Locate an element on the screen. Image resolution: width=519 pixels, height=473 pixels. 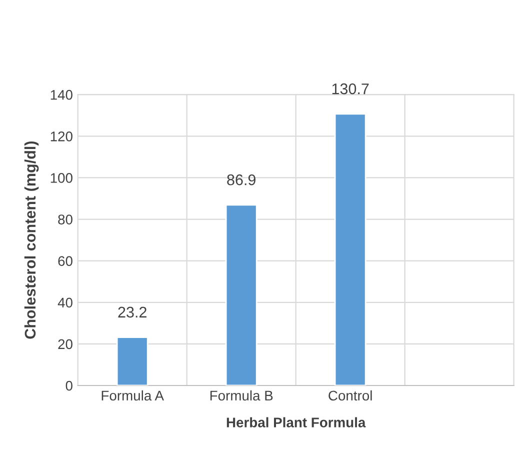
x-tick-label: Formula B is located at coordinates (241, 395).